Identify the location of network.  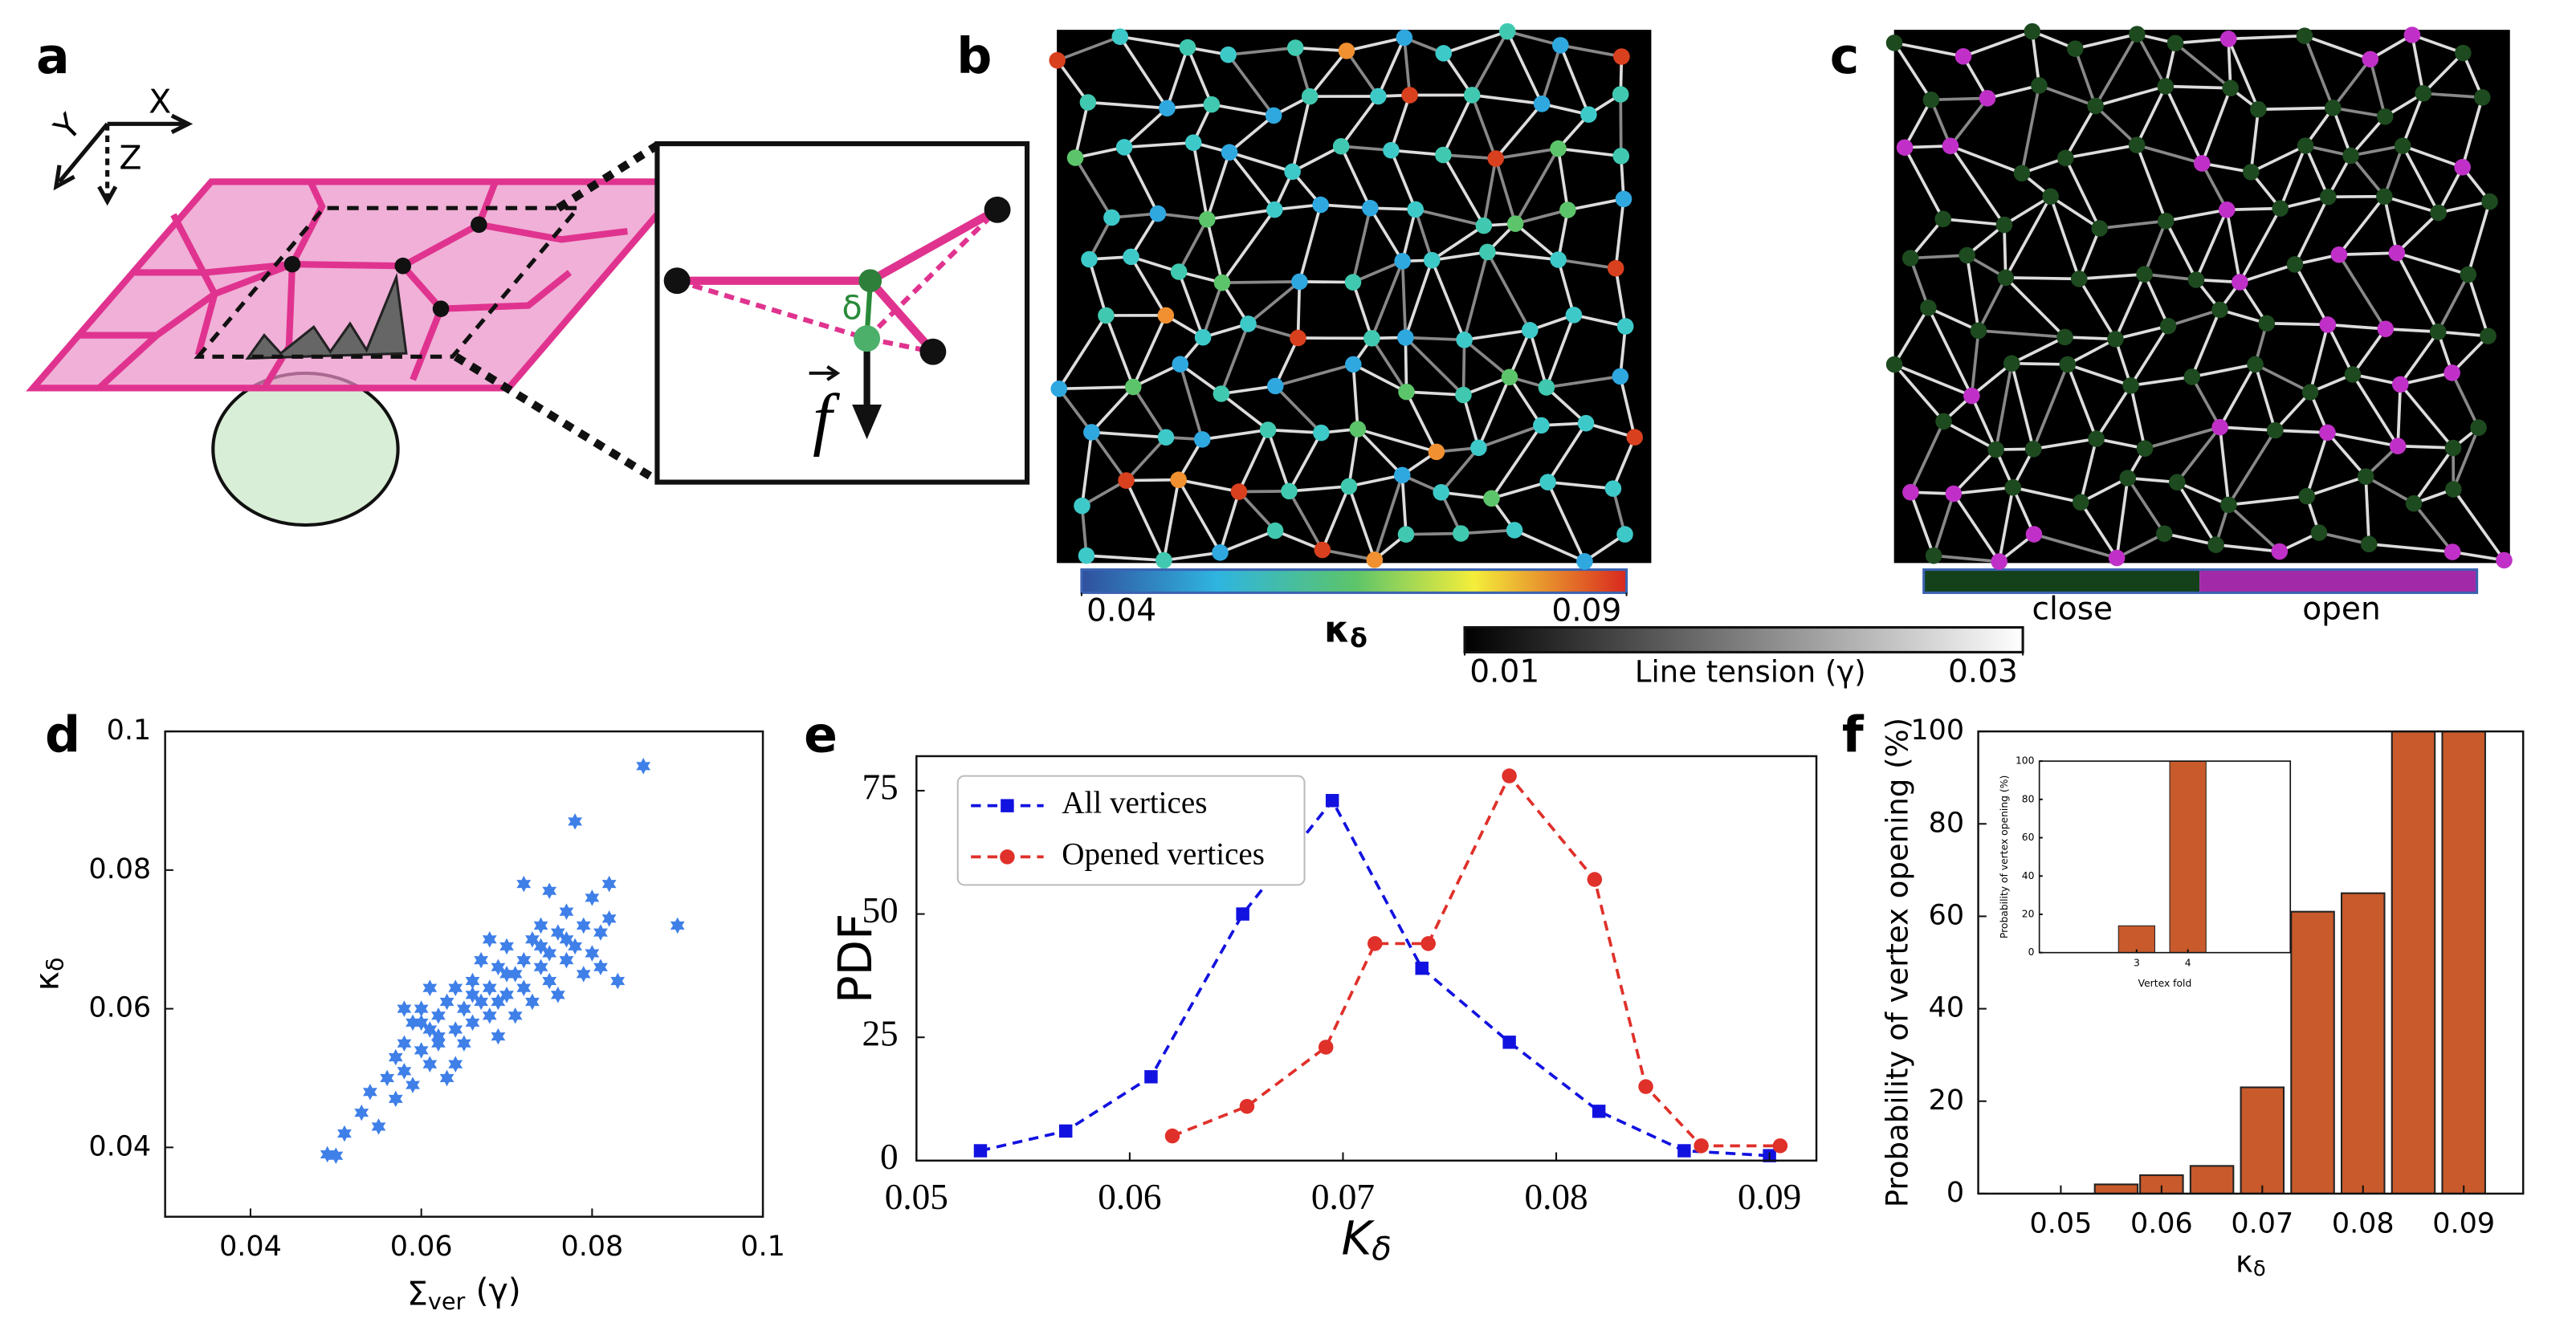
(2199, 296).